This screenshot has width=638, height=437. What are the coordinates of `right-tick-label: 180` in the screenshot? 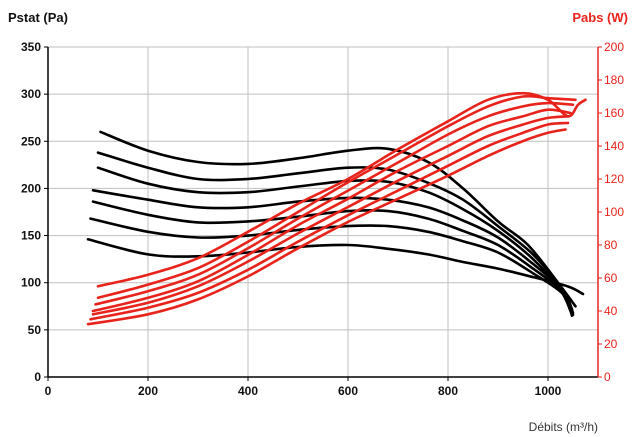 It's located at (614, 80).